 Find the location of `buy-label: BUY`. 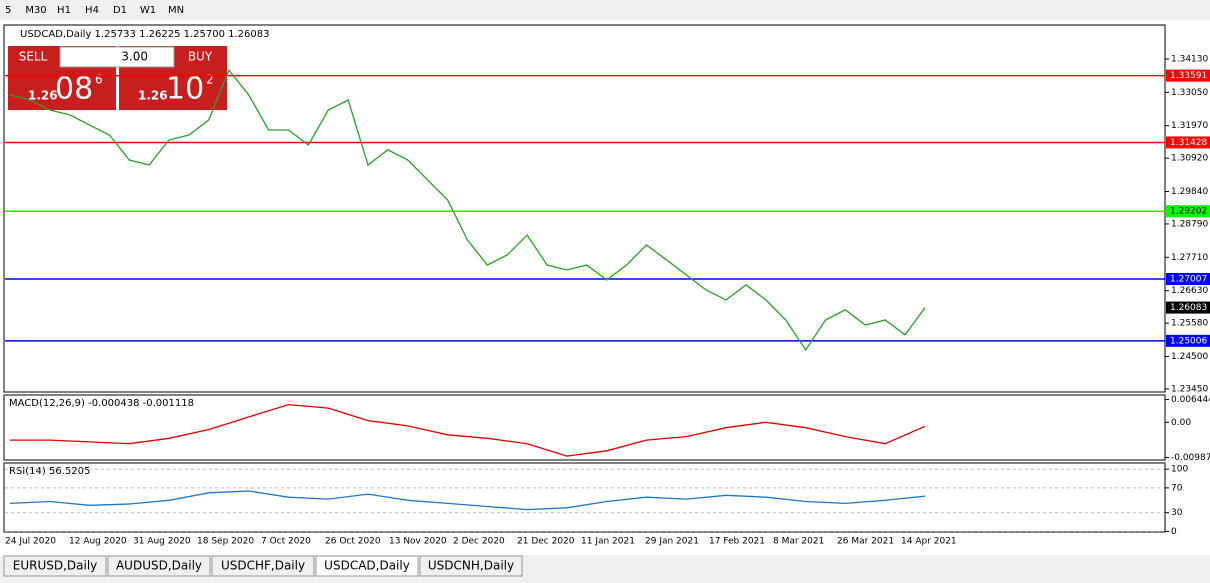

buy-label: BUY is located at coordinates (200, 57).